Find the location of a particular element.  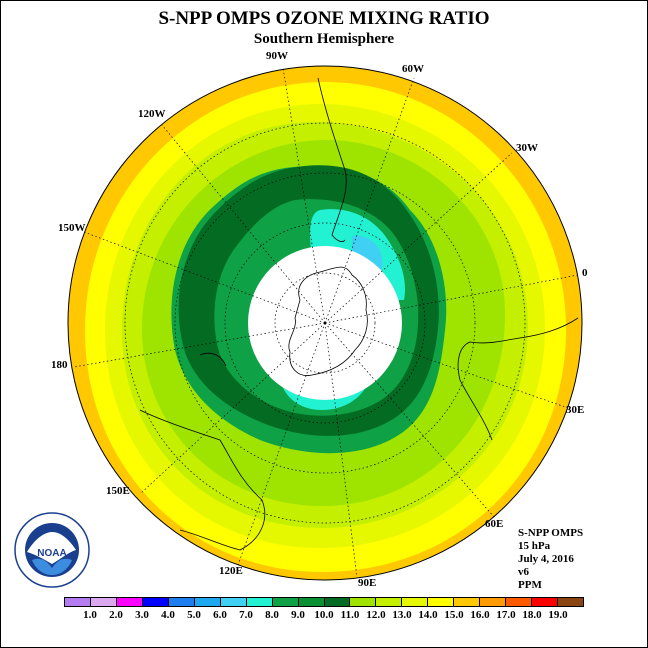

new-zealand-coast is located at coordinates (213, 359).